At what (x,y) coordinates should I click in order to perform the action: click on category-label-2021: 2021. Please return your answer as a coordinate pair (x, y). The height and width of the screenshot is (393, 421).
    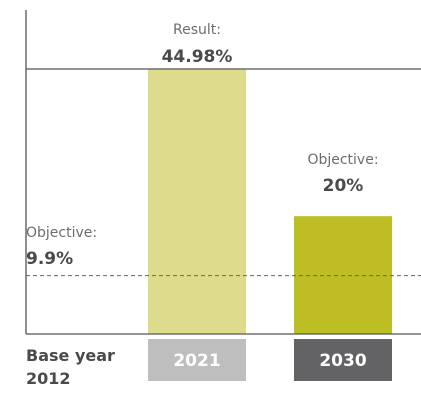
    Looking at the image, I should click on (196, 361).